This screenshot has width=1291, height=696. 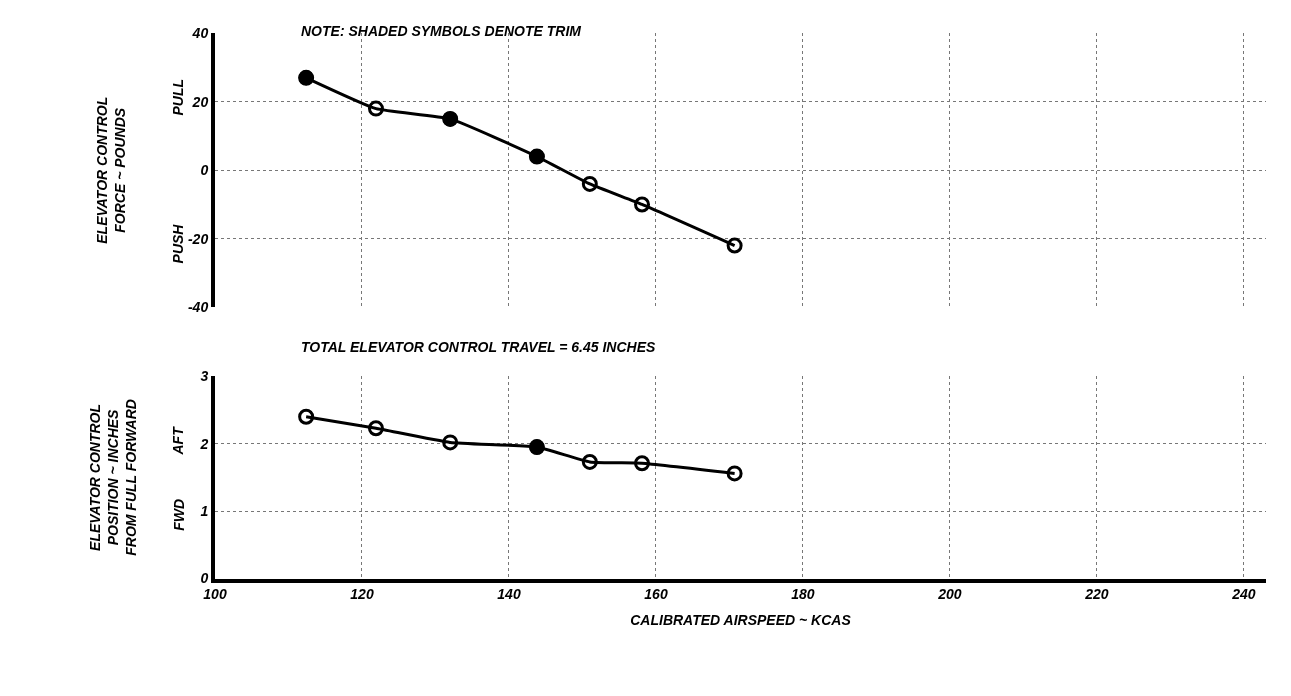 I want to click on text: FWD, so click(x=178, y=514).